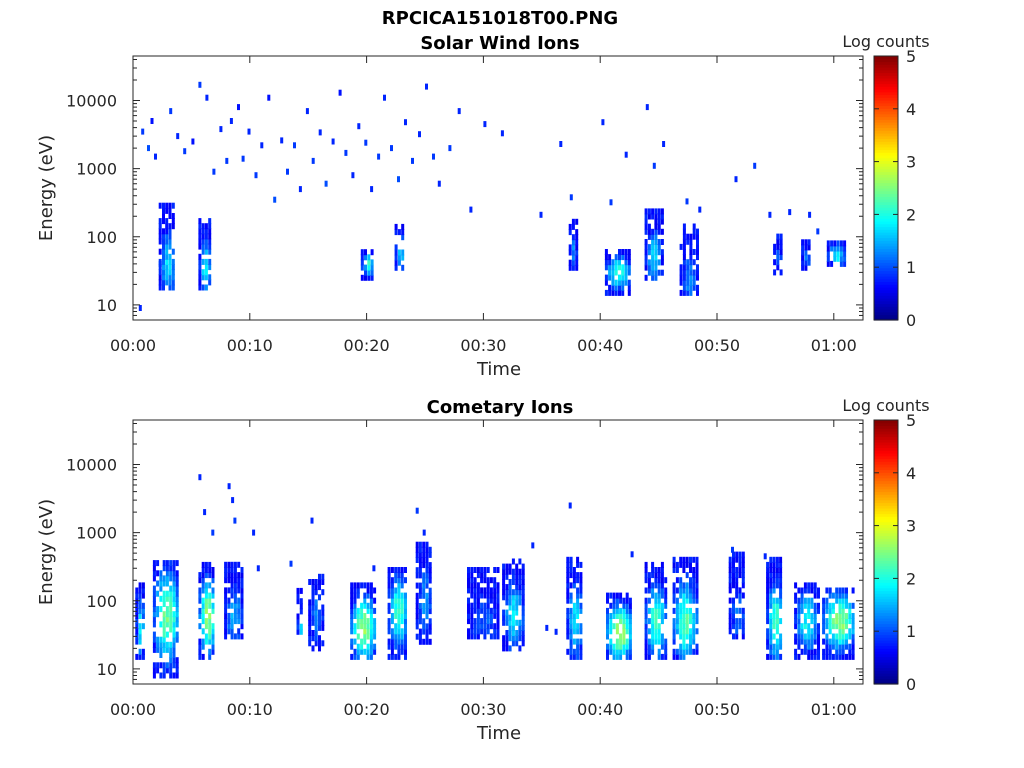 This screenshot has width=1024, height=768. Describe the element at coordinates (101, 237) in the screenshot. I see `y-tick-label: 100` at that location.